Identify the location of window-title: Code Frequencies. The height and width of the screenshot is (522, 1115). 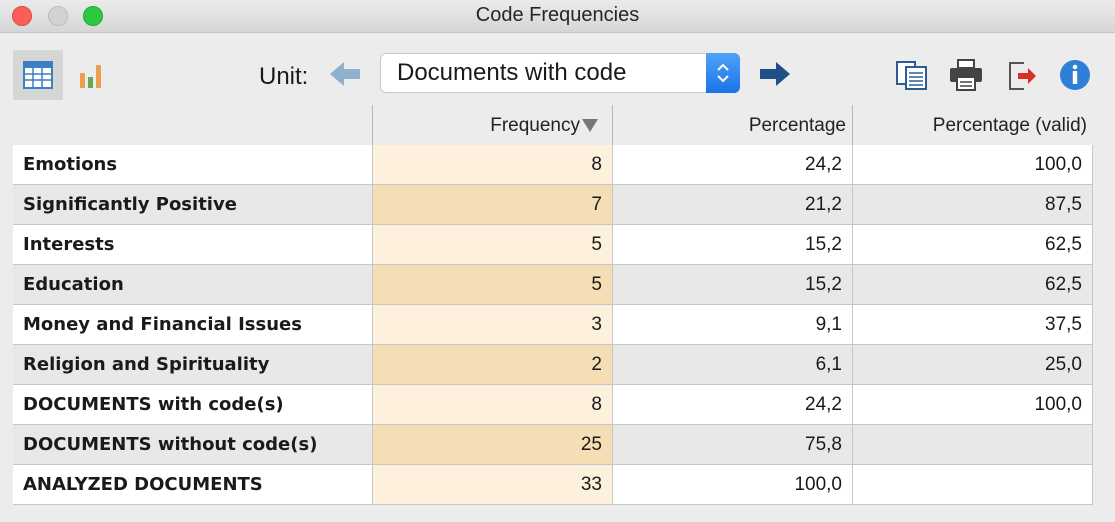
(557, 15).